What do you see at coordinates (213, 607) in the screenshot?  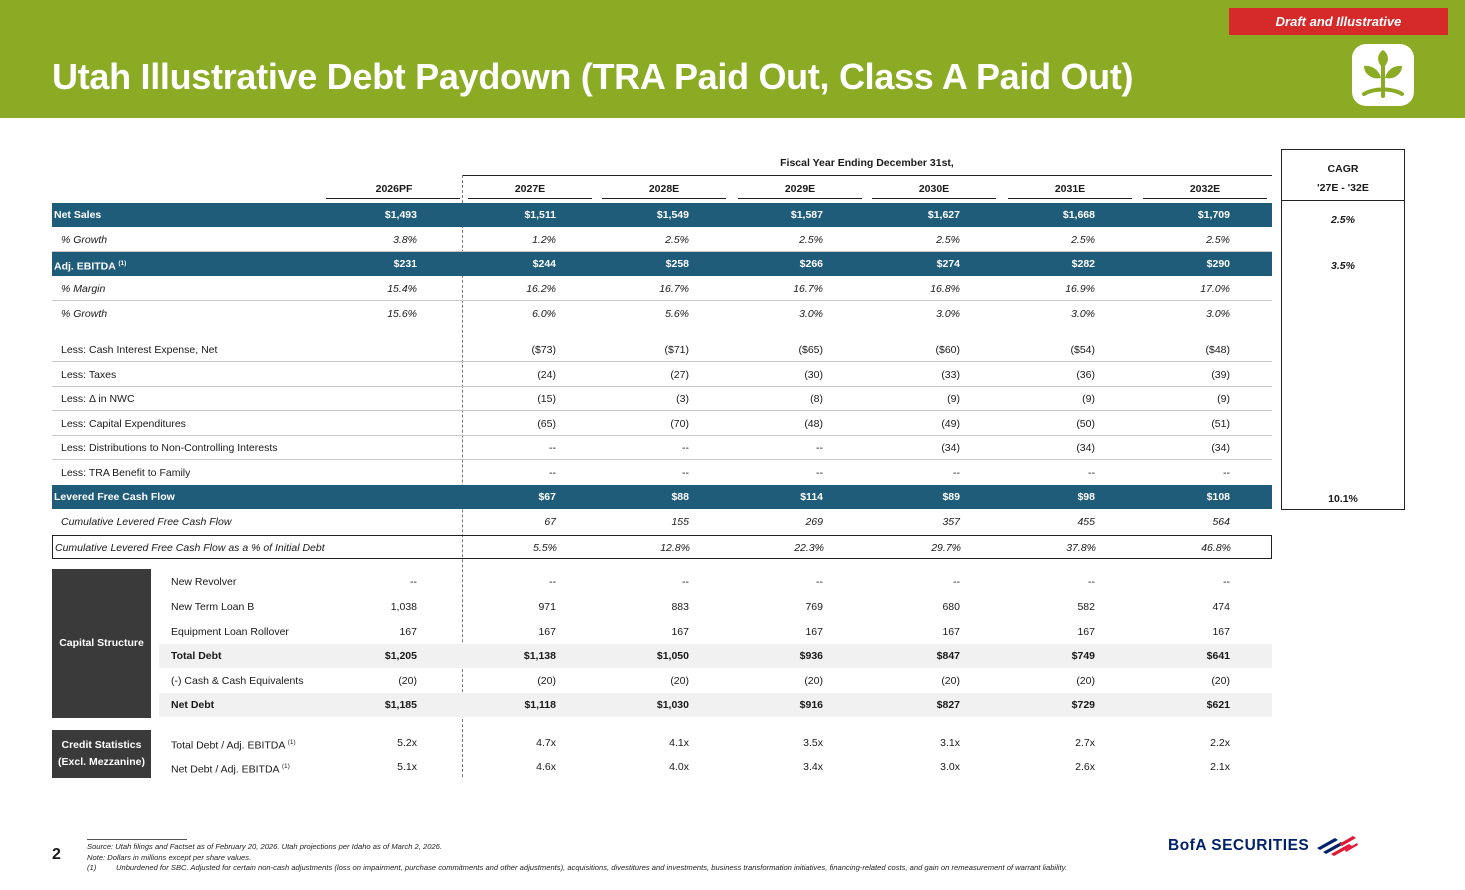 I see `row-label: New Term Loan B` at bounding box center [213, 607].